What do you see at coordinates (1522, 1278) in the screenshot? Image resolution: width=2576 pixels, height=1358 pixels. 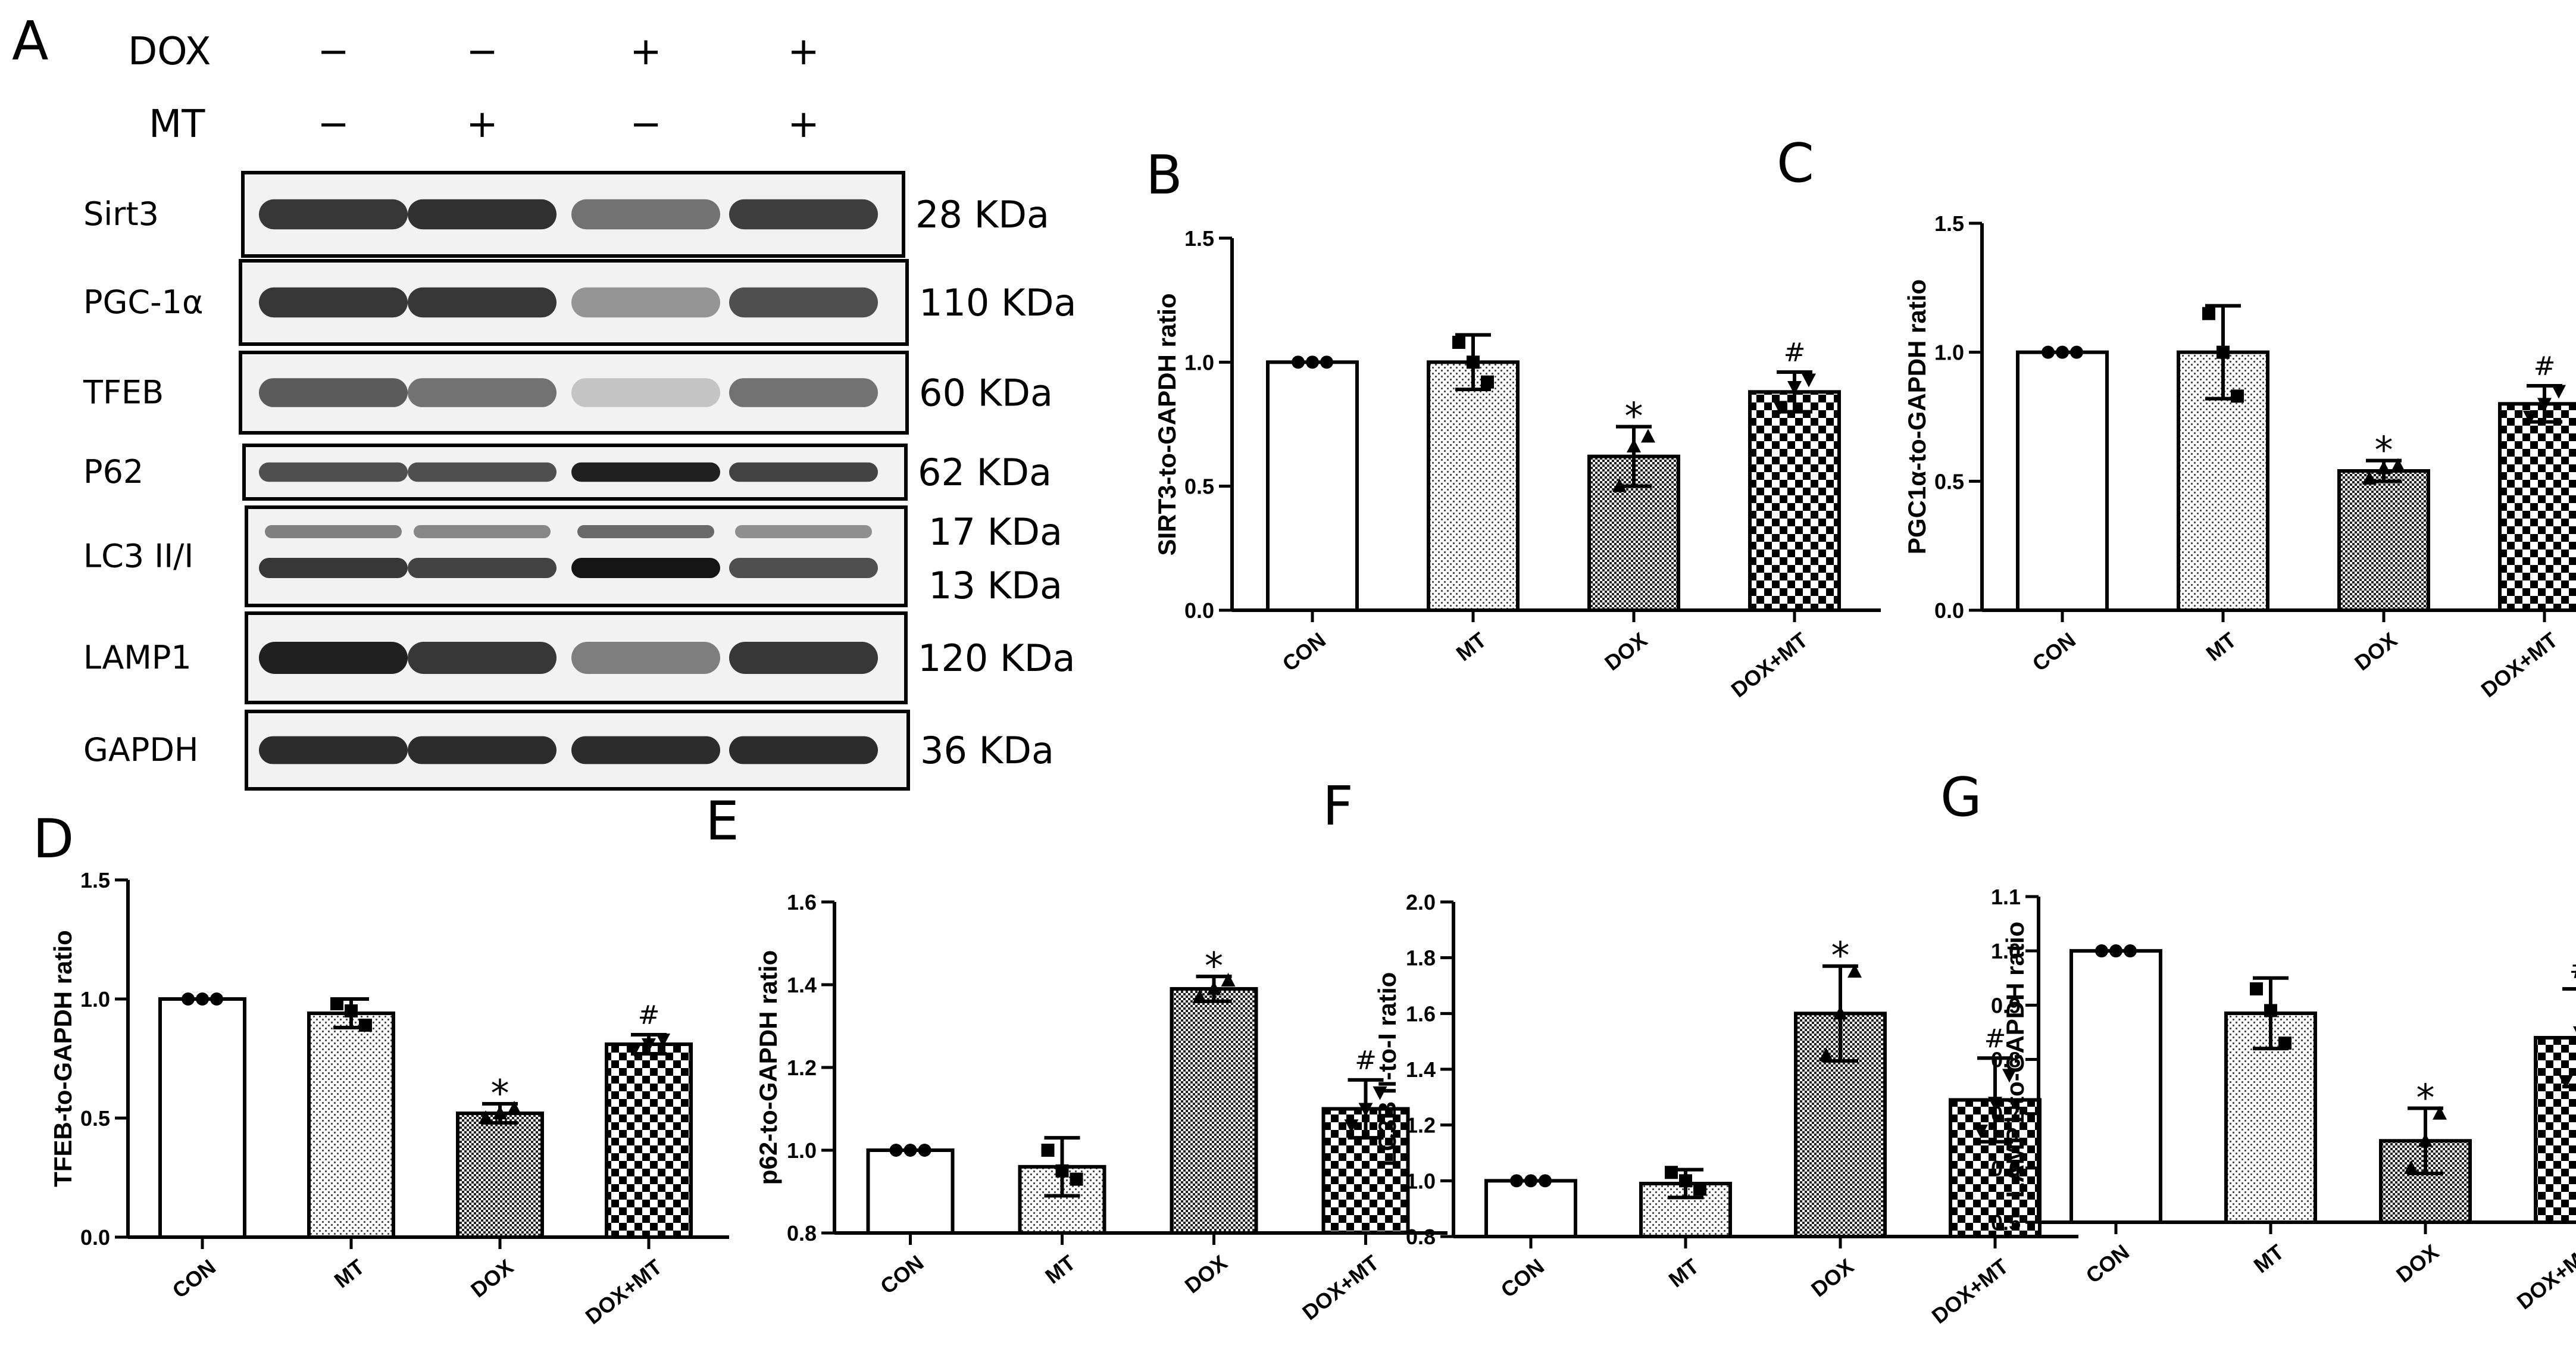 I see `x-tick-label: CON` at bounding box center [1522, 1278].